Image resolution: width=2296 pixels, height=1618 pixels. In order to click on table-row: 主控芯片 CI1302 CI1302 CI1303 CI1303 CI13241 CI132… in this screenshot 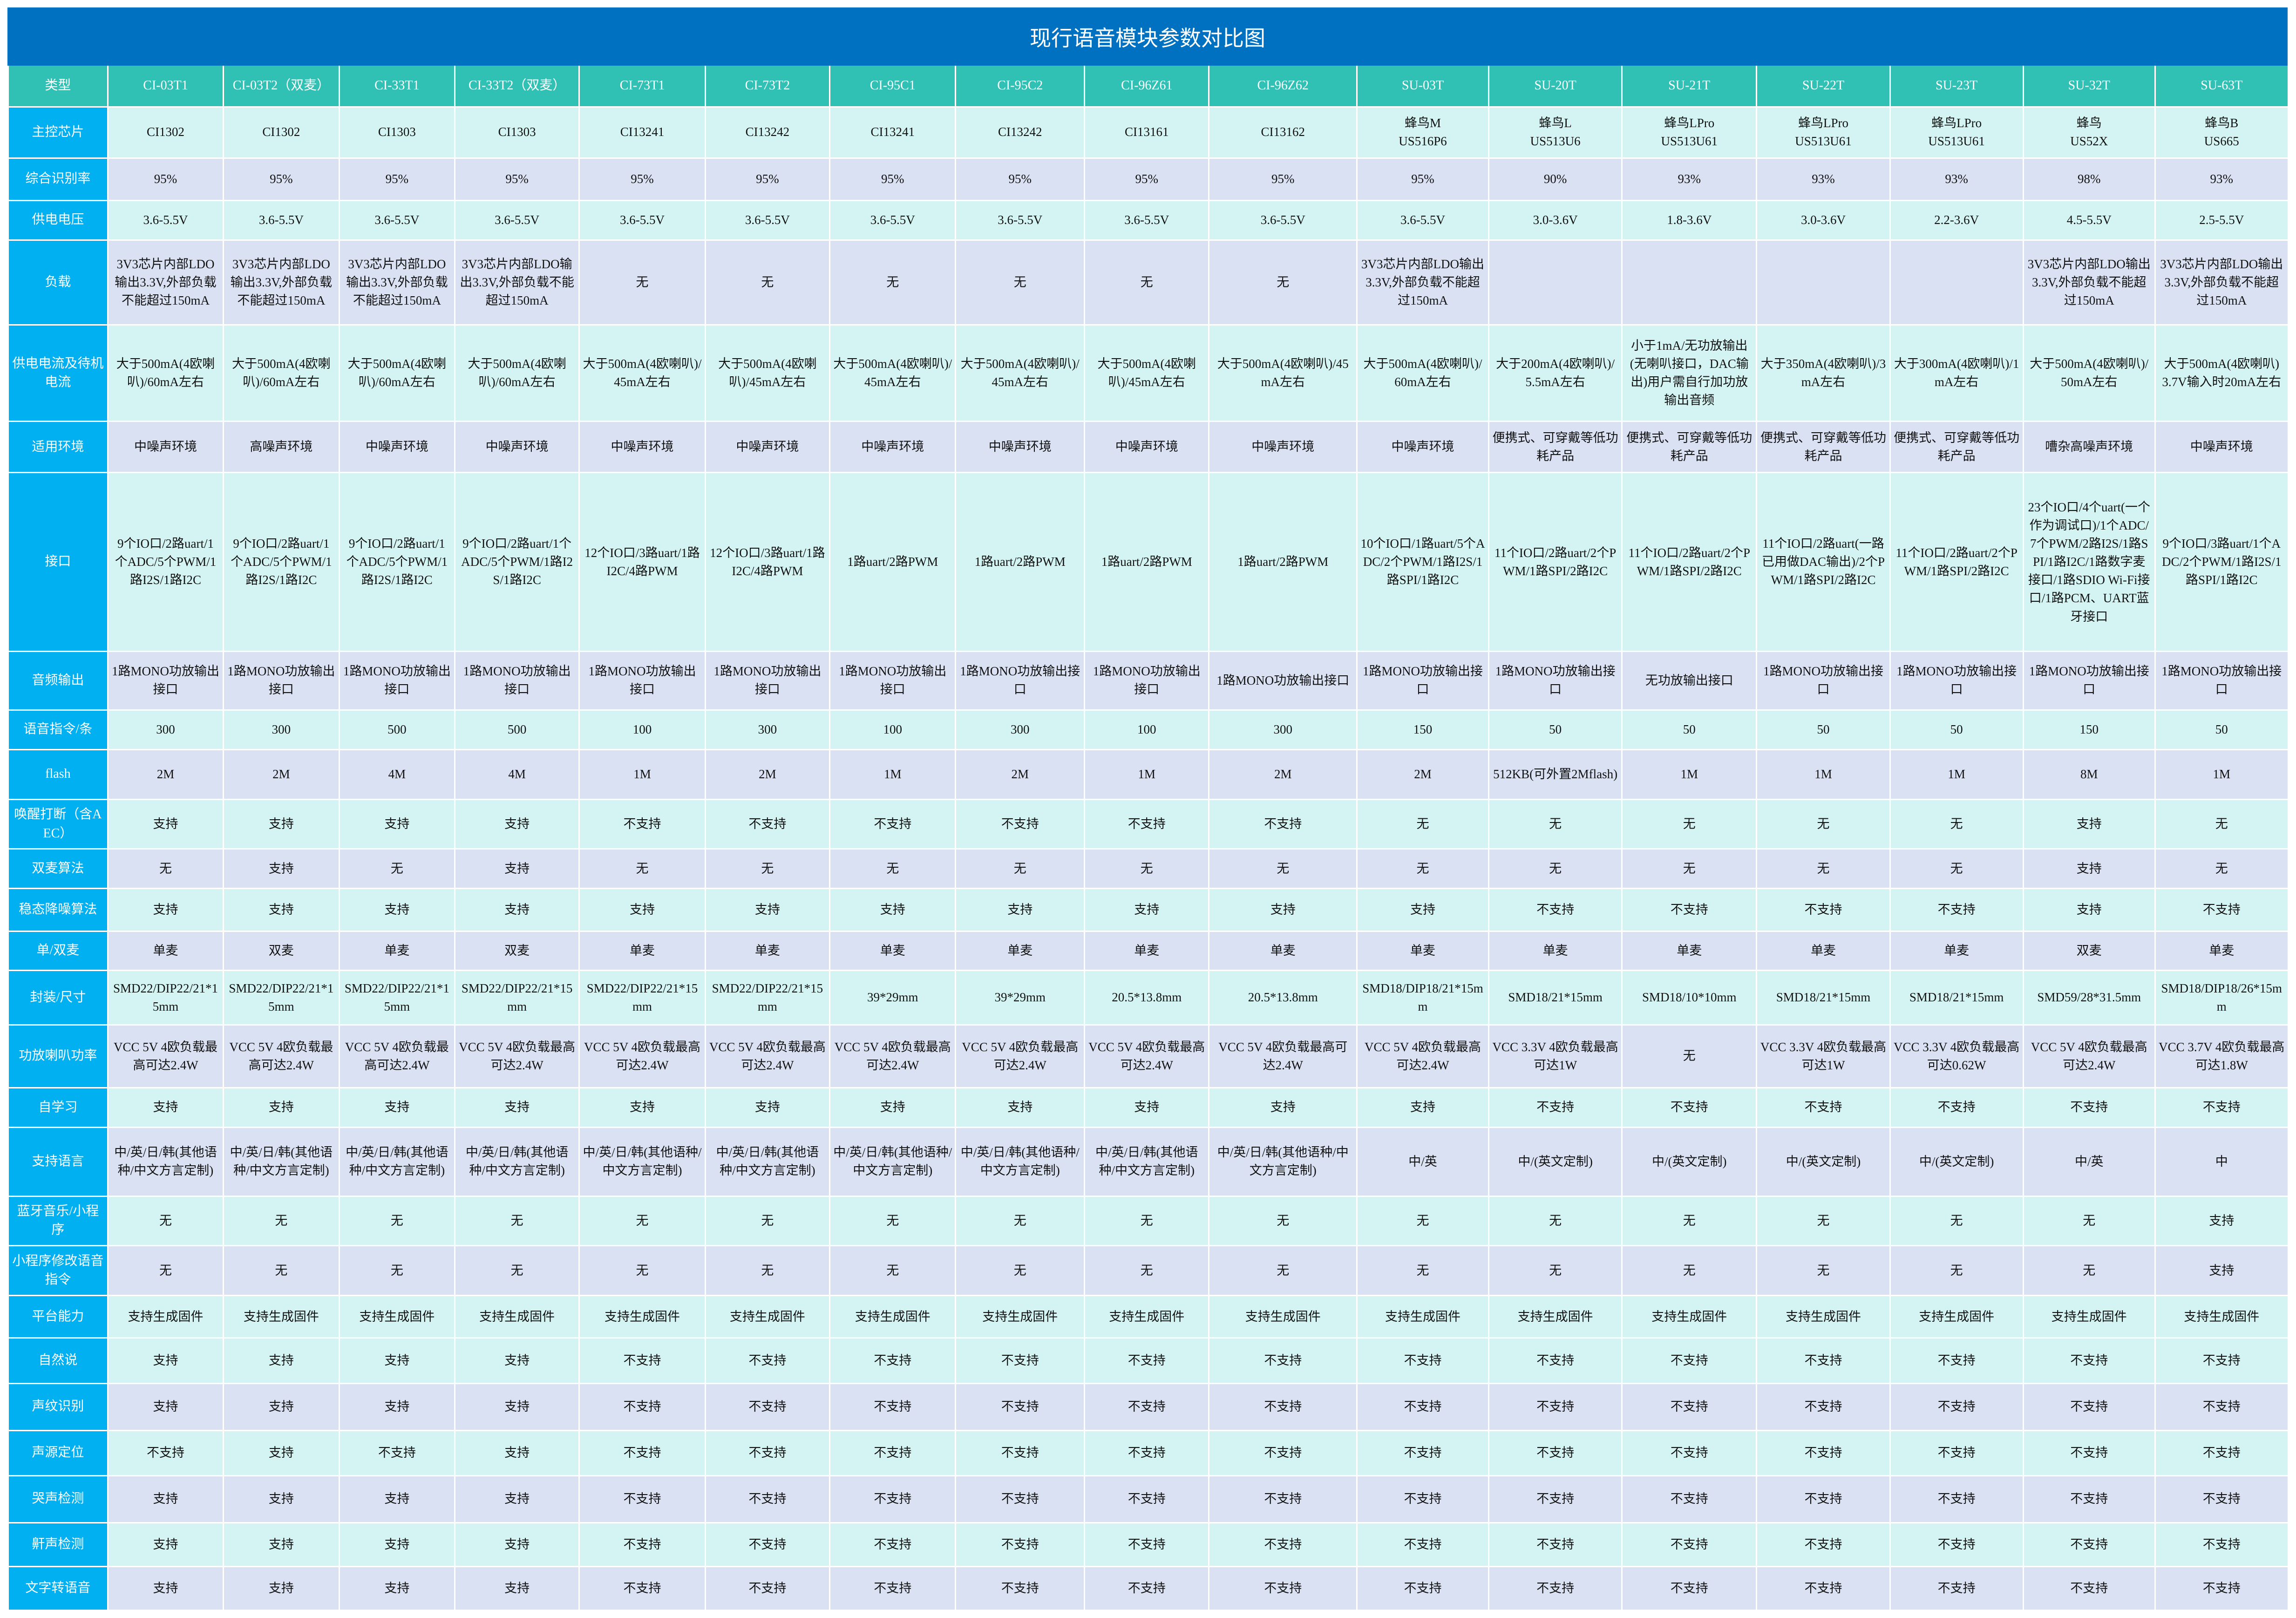, I will do `click(1148, 133)`.